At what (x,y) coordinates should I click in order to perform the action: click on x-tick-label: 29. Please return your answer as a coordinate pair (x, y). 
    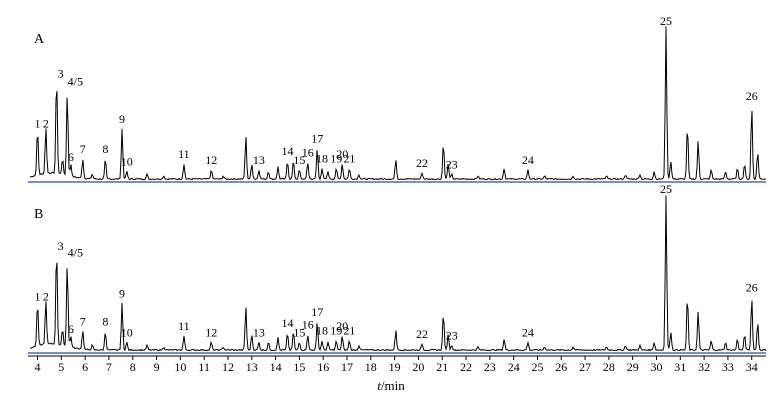
    Looking at the image, I should click on (633, 367).